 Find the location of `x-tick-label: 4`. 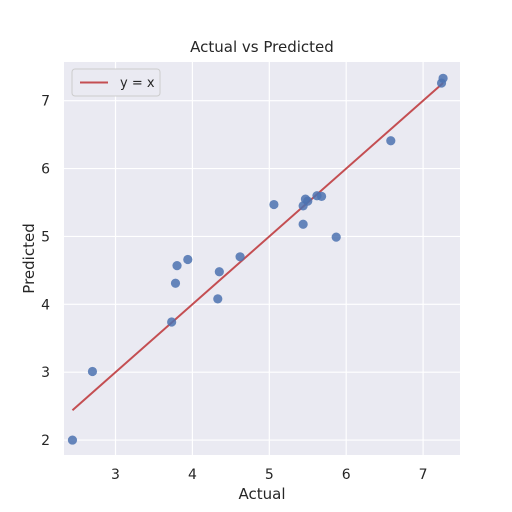

x-tick-label: 4 is located at coordinates (192, 475).